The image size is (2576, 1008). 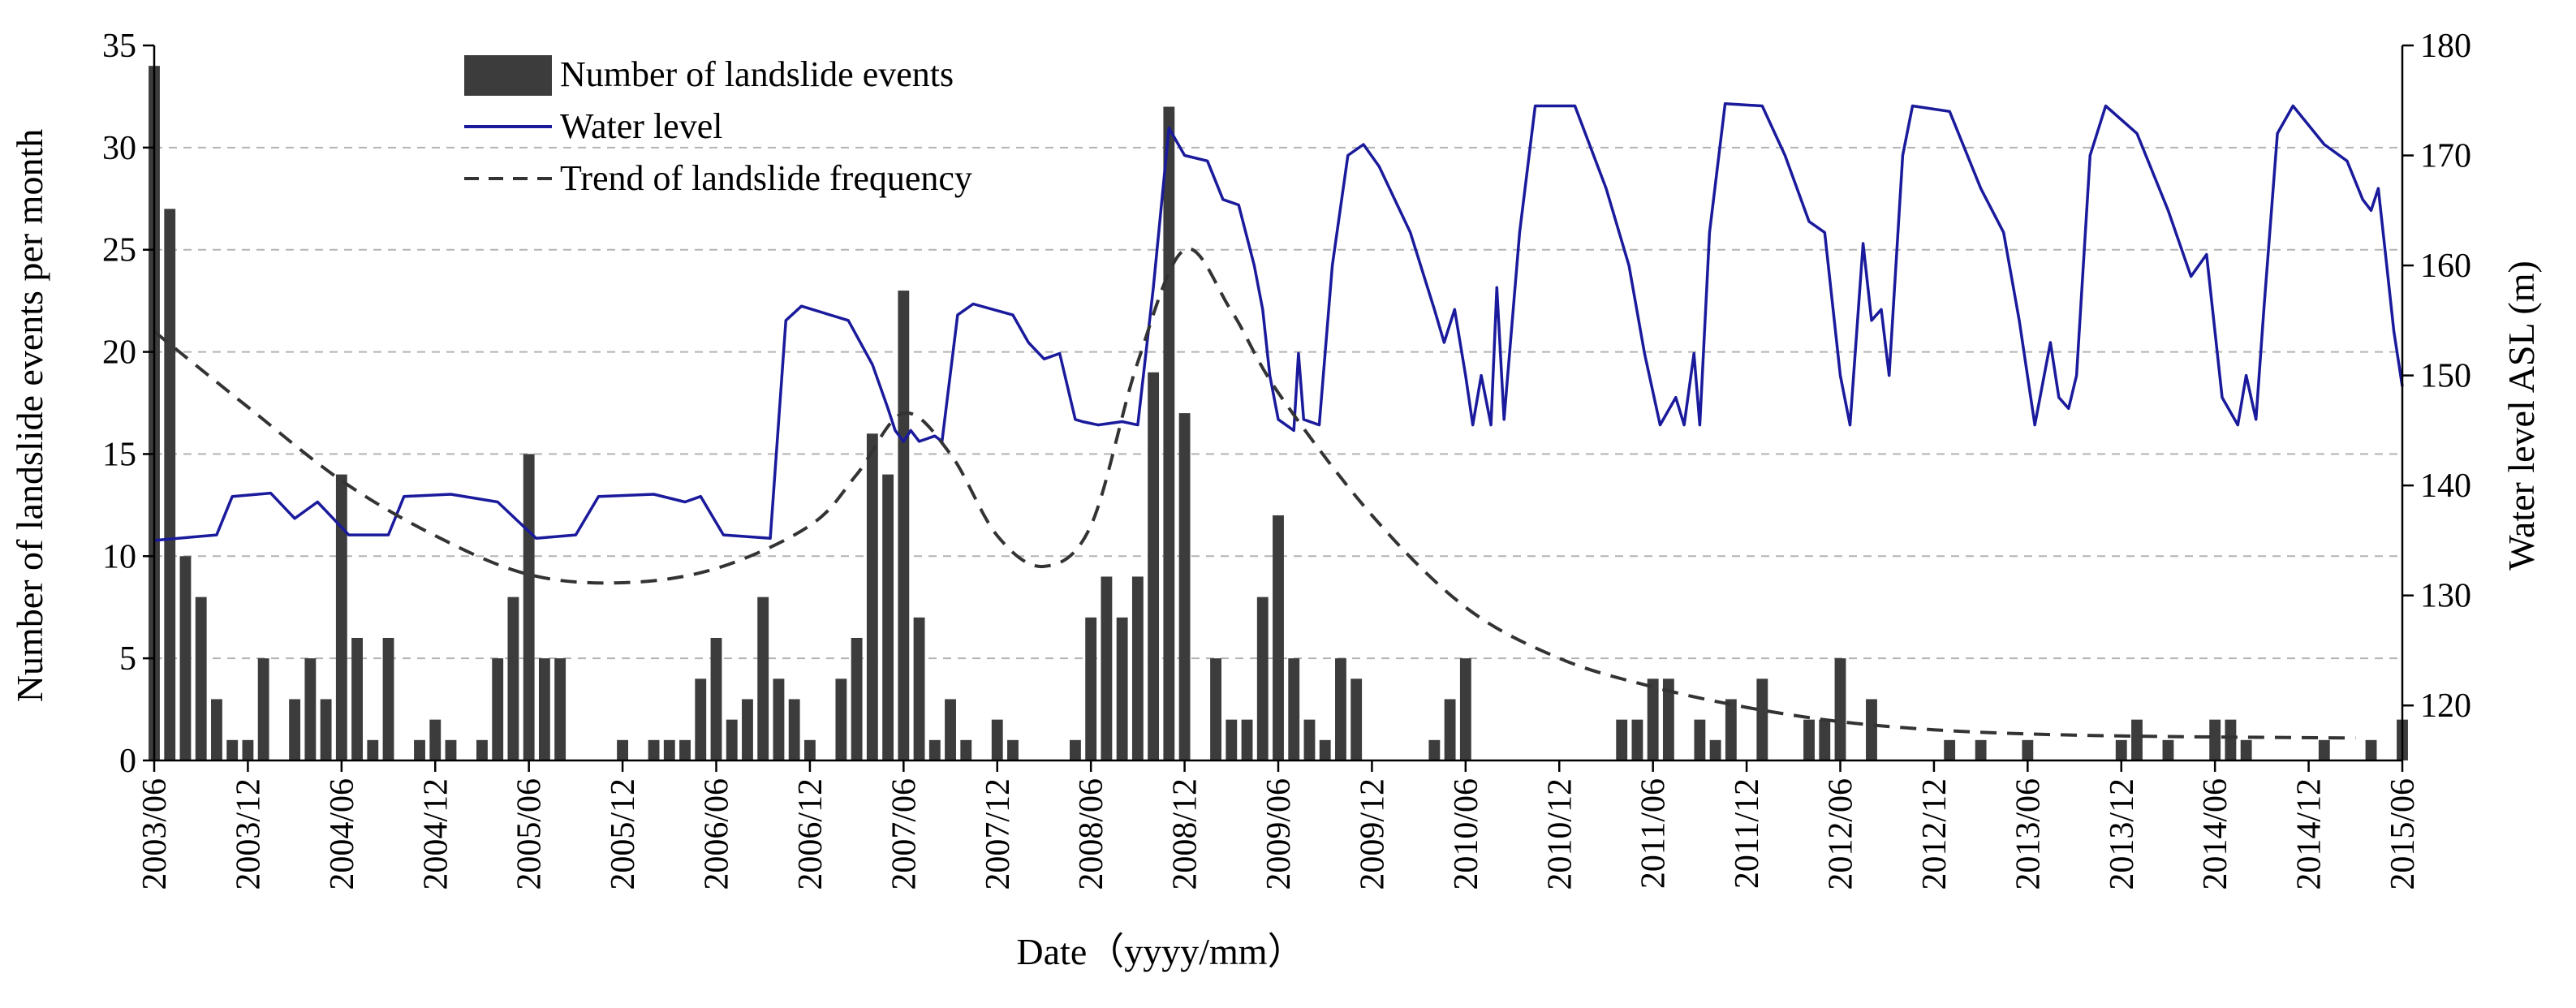 What do you see at coordinates (2446, 47) in the screenshot?
I see `y-right-tick-label: 180` at bounding box center [2446, 47].